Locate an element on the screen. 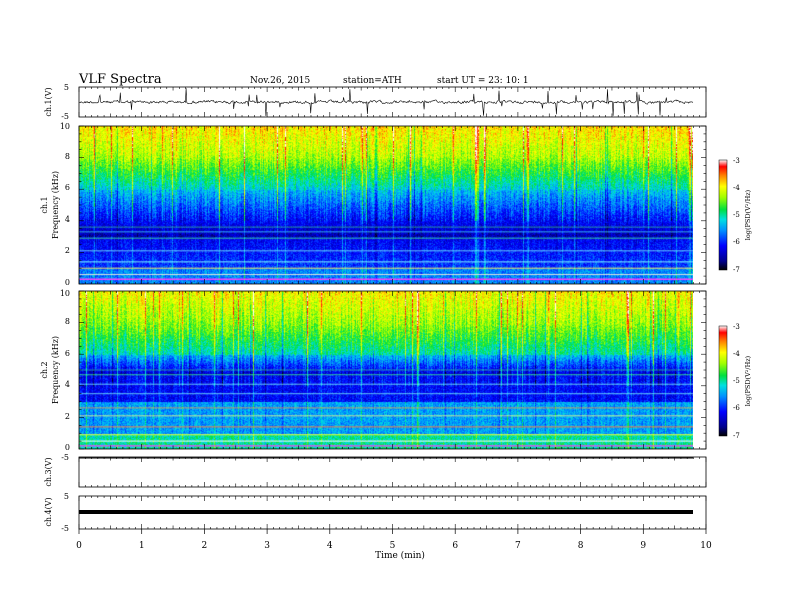 This screenshot has width=792, height=612. ch1-spec-ytick-6: 6 is located at coordinates (67, 187).